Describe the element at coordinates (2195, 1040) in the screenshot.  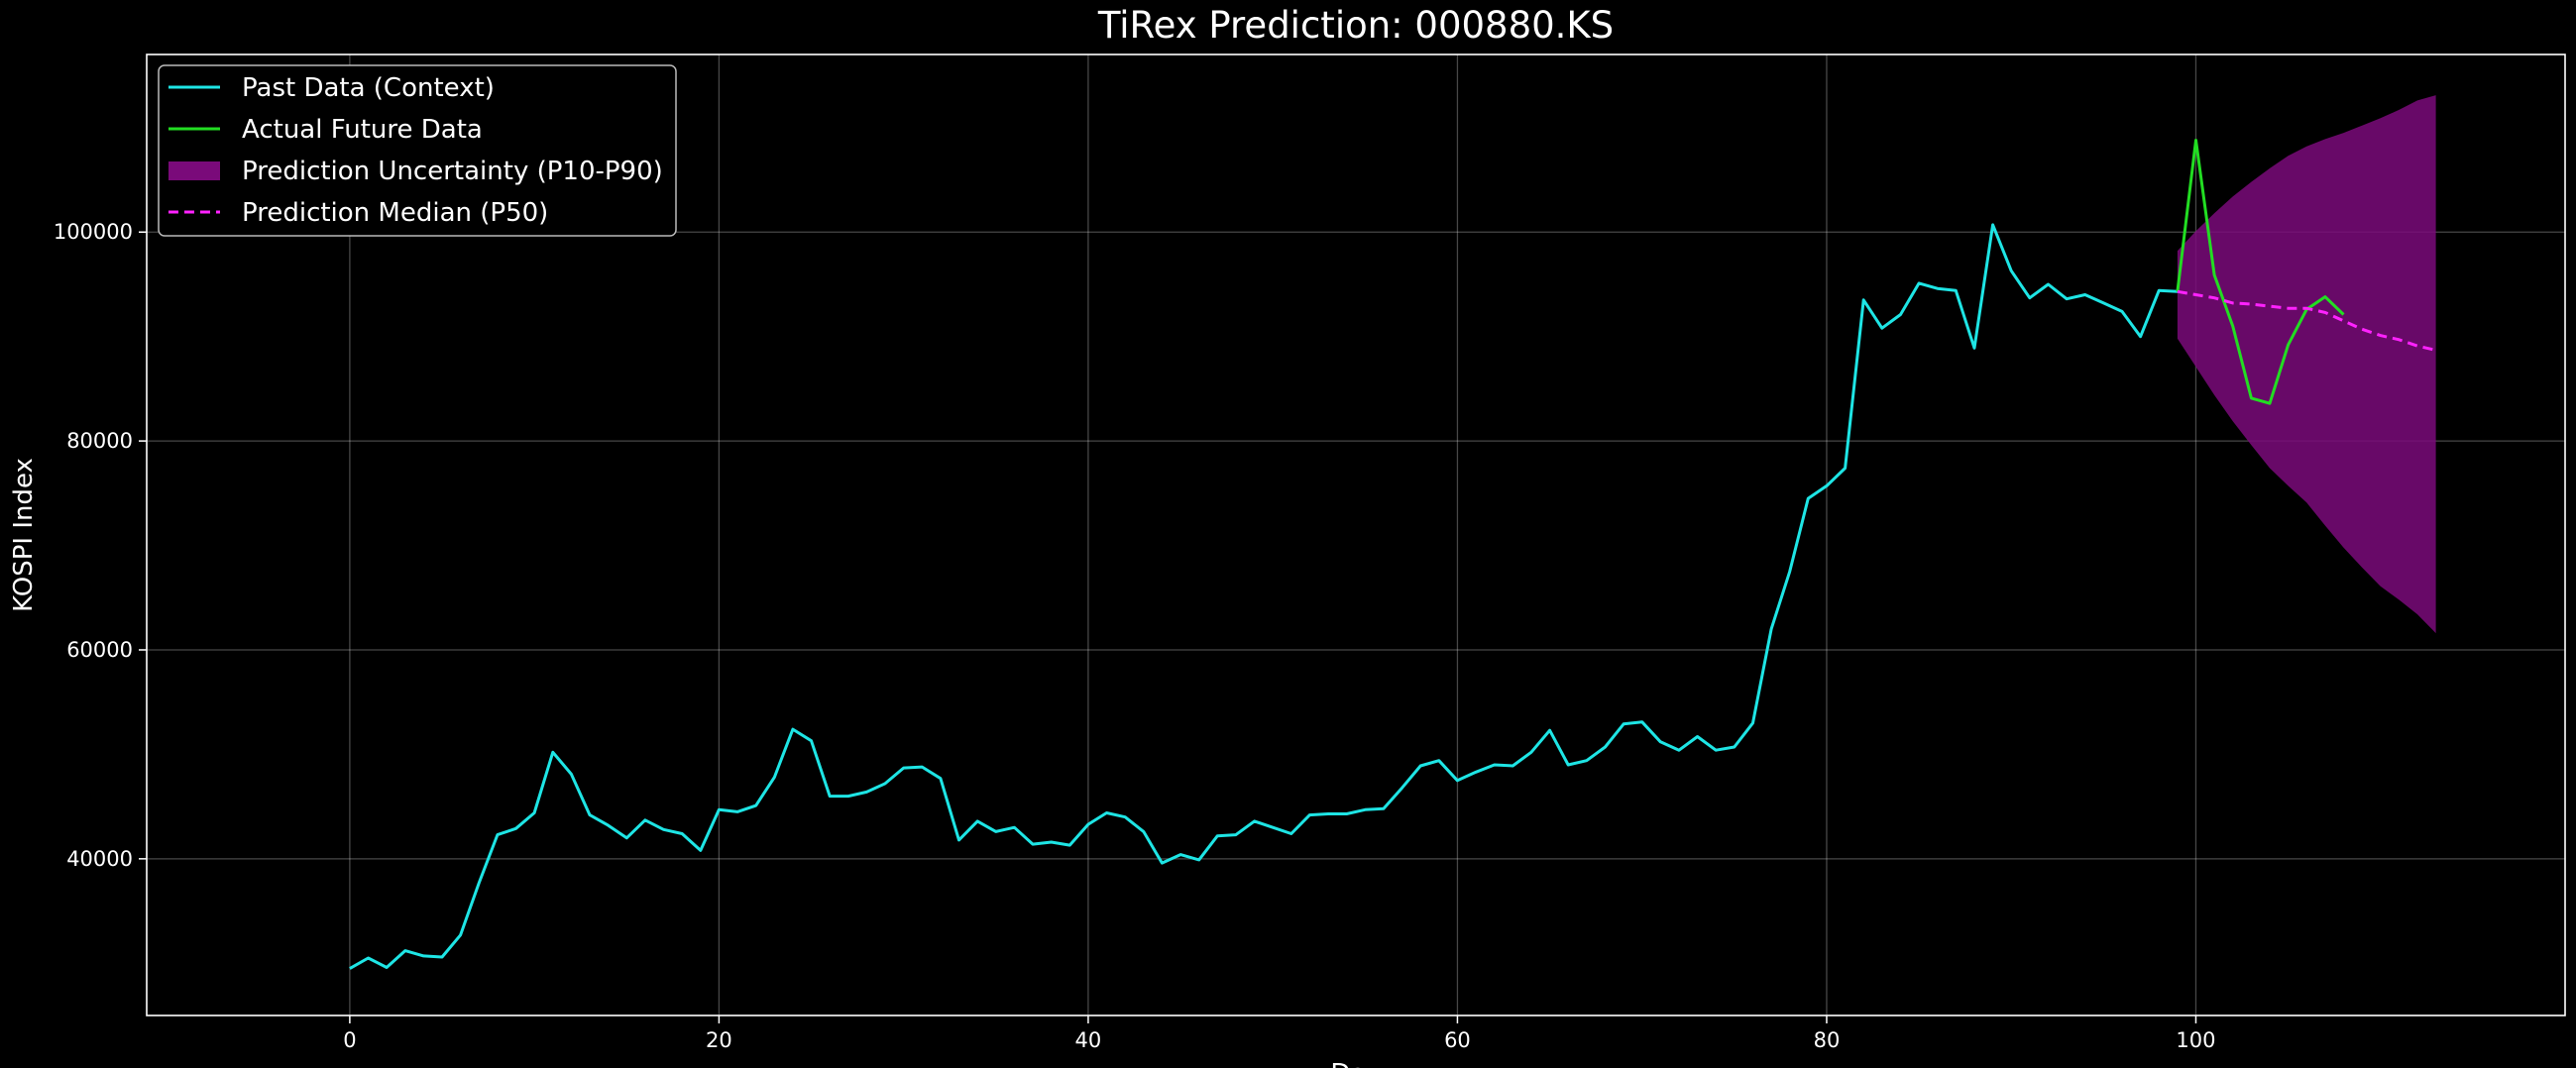
I see `x-tick-label: 100` at that location.